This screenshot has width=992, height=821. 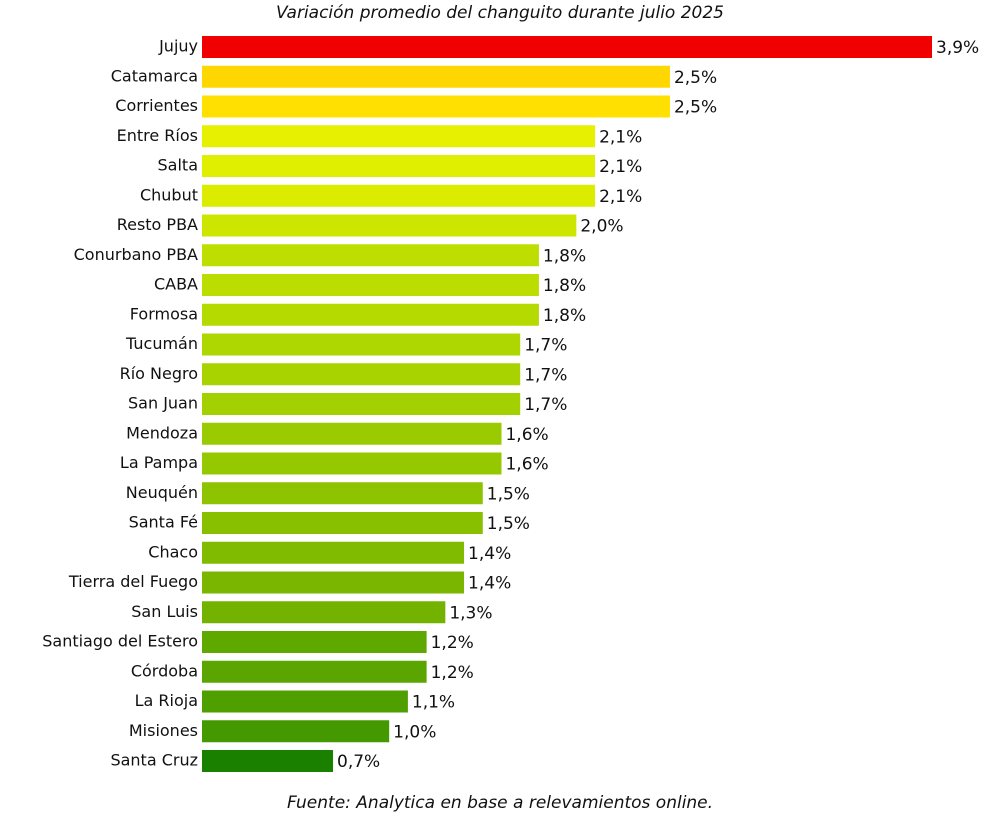 I want to click on category-label: Santa Fé, so click(x=163, y=522).